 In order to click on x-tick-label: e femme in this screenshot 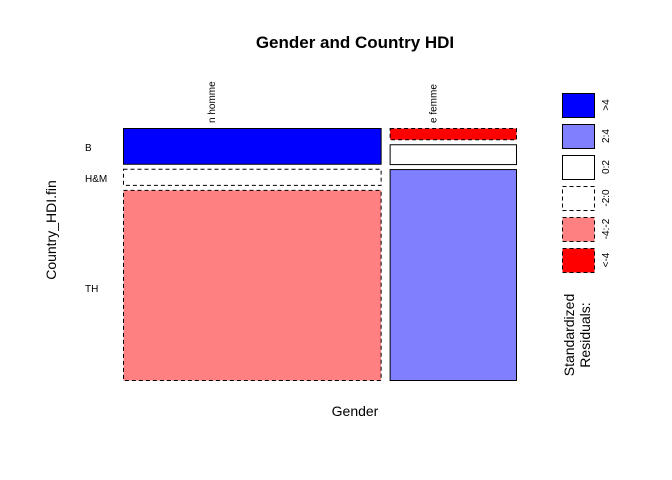, I will do `click(434, 103)`.